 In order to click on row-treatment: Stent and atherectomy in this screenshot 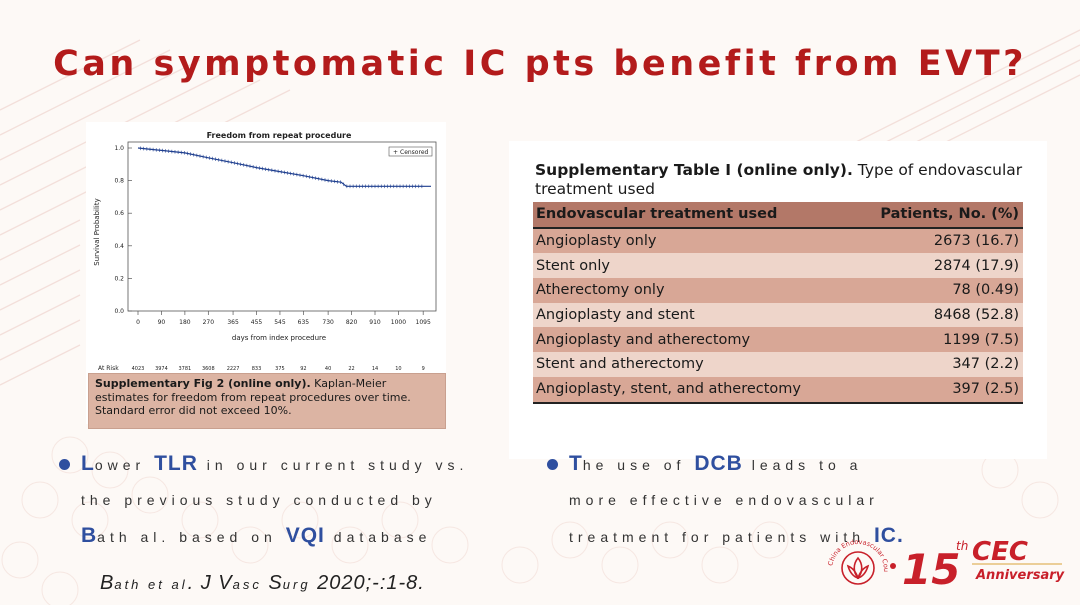, I will do `click(693, 364)`.